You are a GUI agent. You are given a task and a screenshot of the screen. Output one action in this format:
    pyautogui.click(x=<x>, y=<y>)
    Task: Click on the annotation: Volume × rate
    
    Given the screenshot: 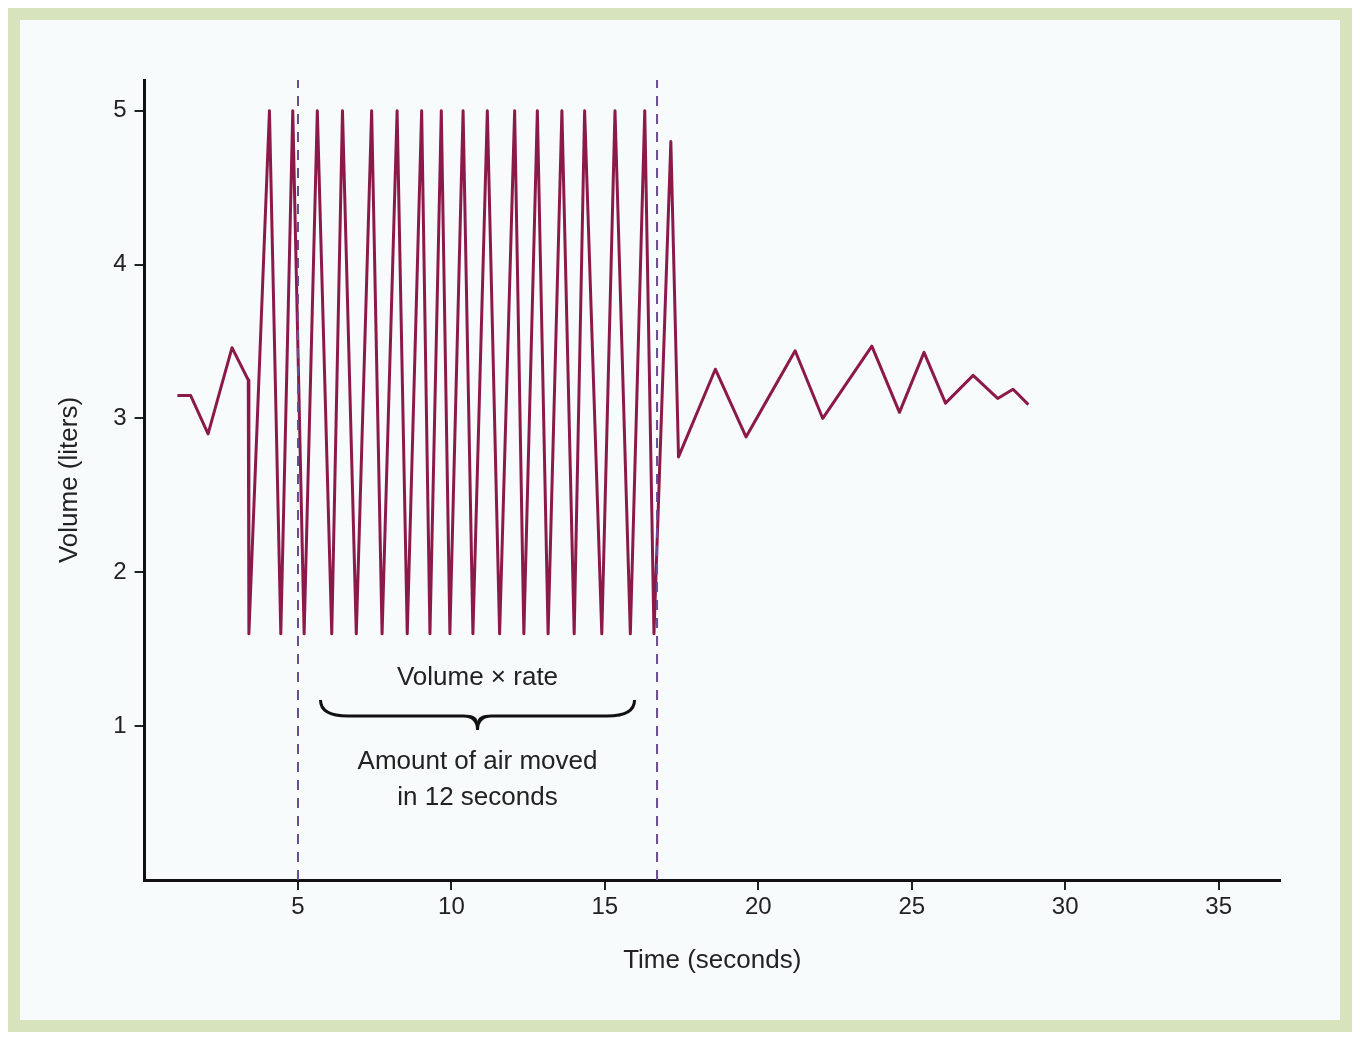 What is the action you would take?
    pyautogui.click(x=477, y=677)
    